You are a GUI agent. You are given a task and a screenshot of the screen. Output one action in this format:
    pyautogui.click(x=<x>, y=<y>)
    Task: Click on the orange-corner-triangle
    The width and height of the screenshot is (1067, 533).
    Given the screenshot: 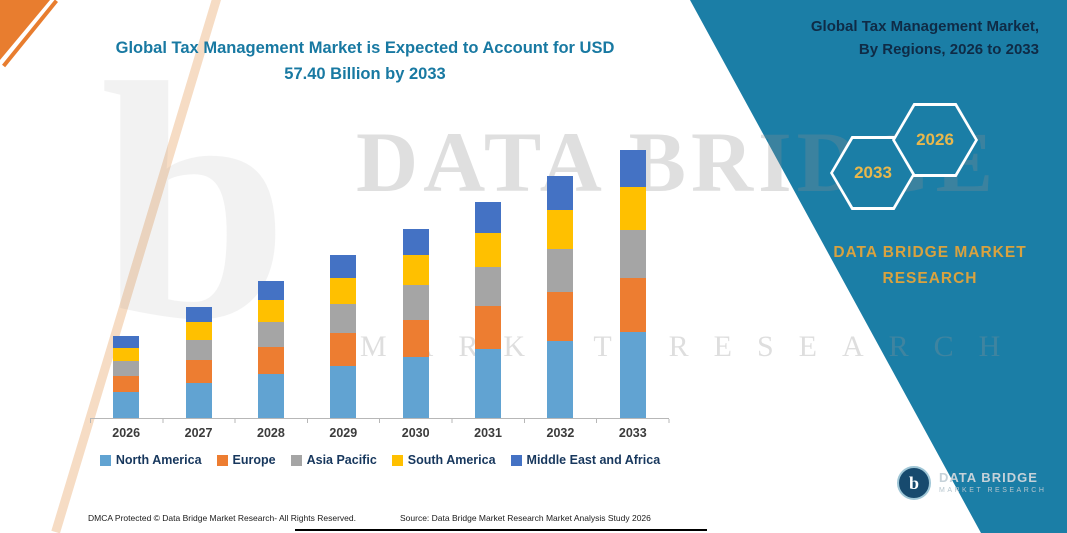 What is the action you would take?
    pyautogui.click(x=25, y=30)
    